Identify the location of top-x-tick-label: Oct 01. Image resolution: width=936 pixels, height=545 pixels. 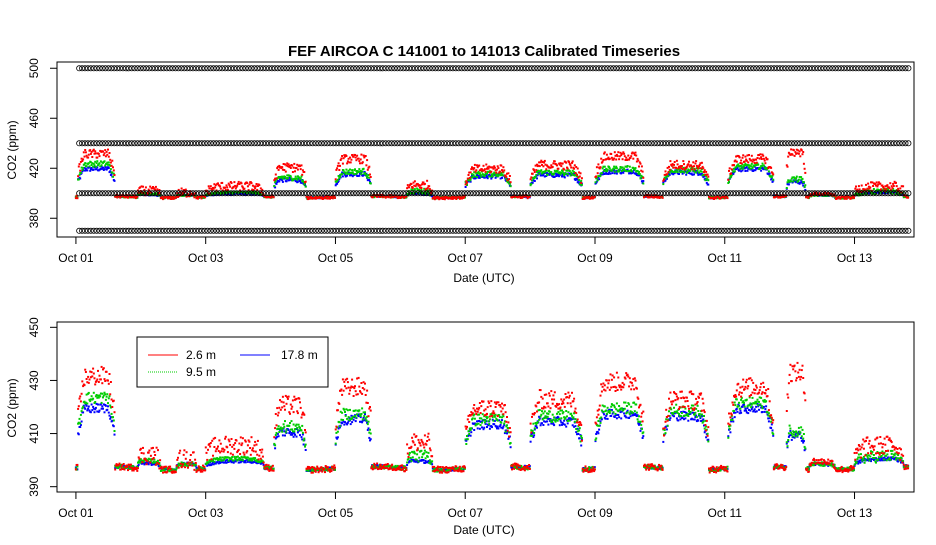
(76, 258).